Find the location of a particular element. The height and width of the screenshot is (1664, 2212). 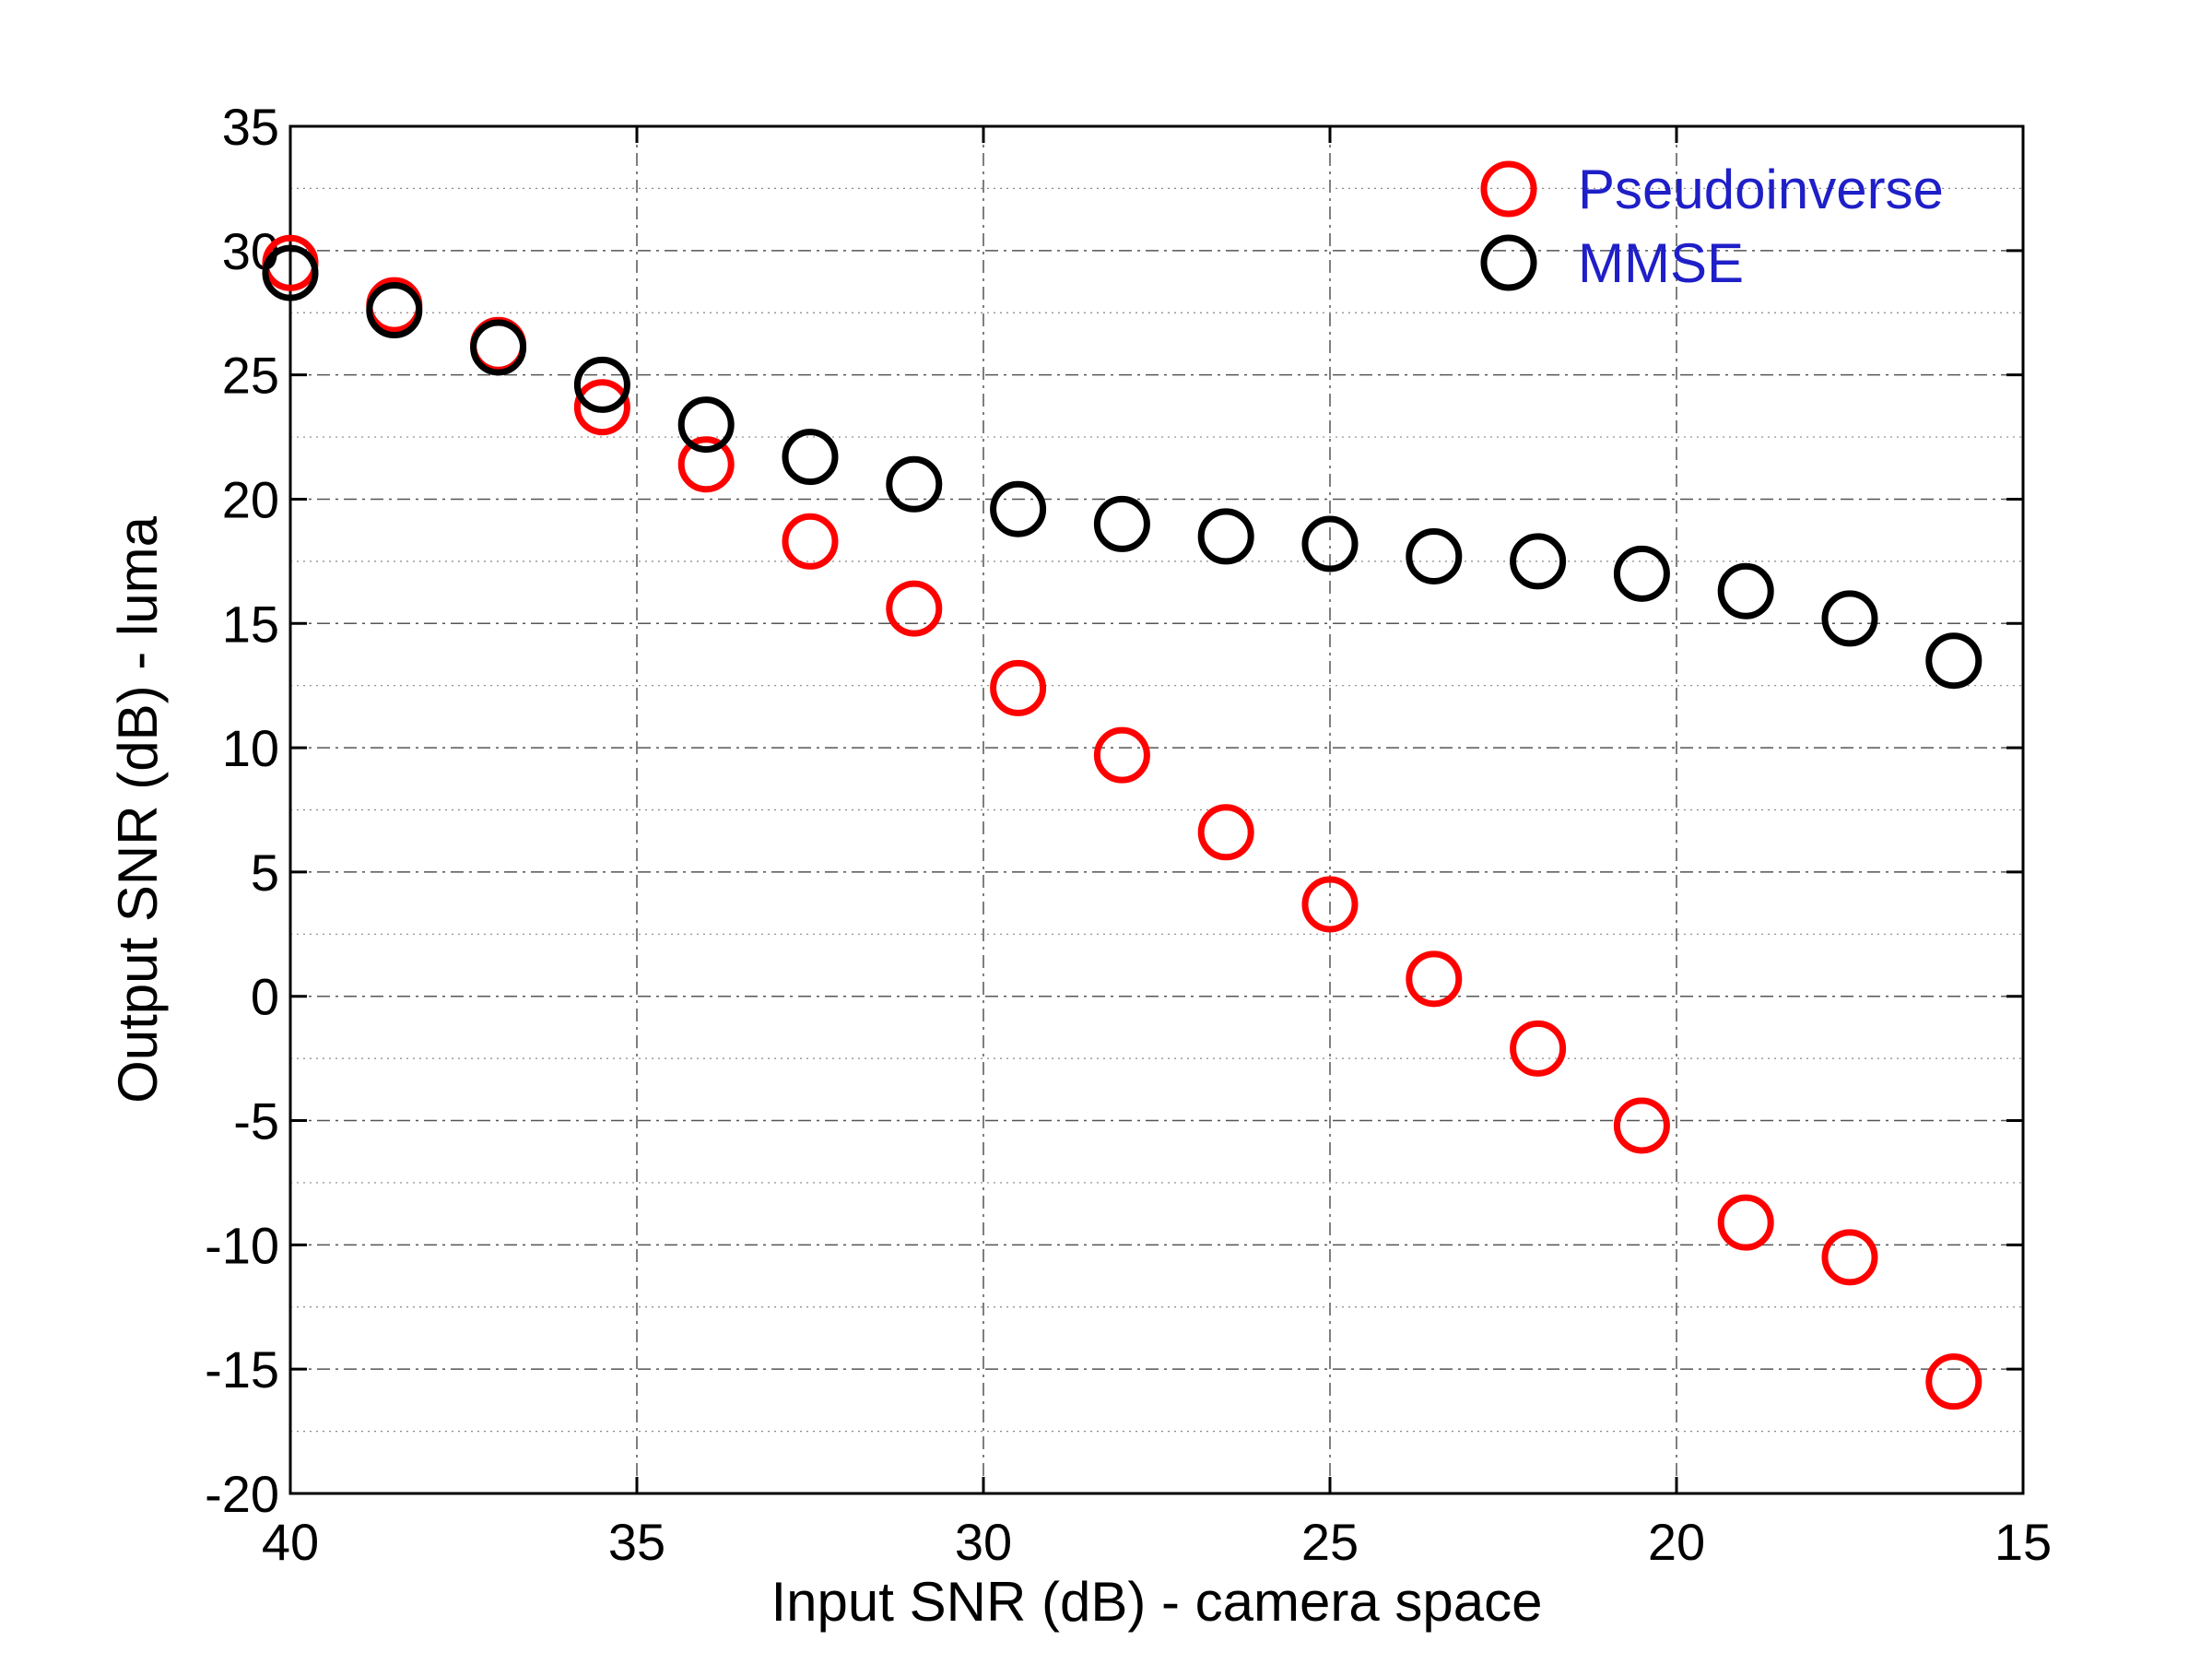

y-axis-title: Output SNR (dB) - luma is located at coordinates (138, 809).